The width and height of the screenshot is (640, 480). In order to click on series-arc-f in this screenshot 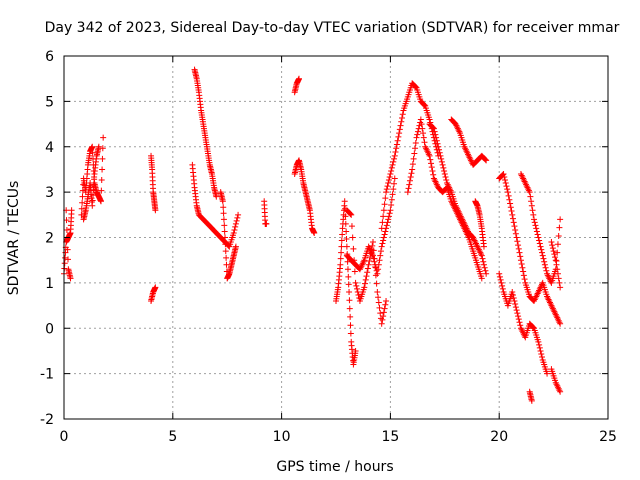, I will do `click(153, 294)`.